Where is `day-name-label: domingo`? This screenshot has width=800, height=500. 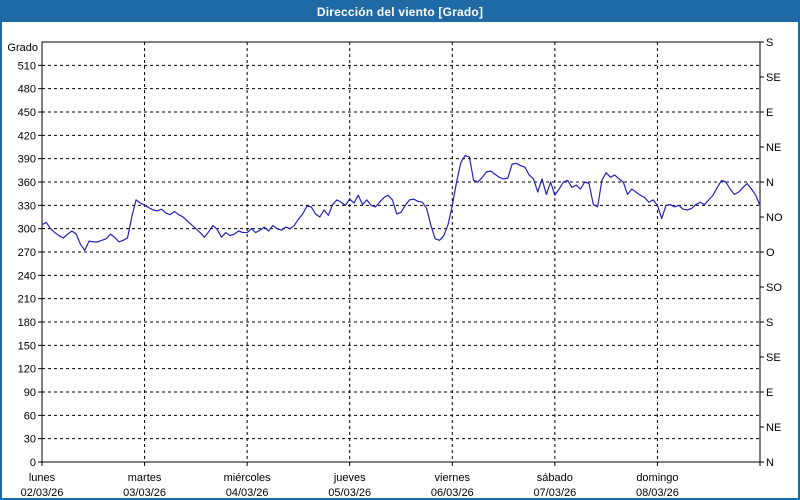
day-name-label: domingo is located at coordinates (657, 478).